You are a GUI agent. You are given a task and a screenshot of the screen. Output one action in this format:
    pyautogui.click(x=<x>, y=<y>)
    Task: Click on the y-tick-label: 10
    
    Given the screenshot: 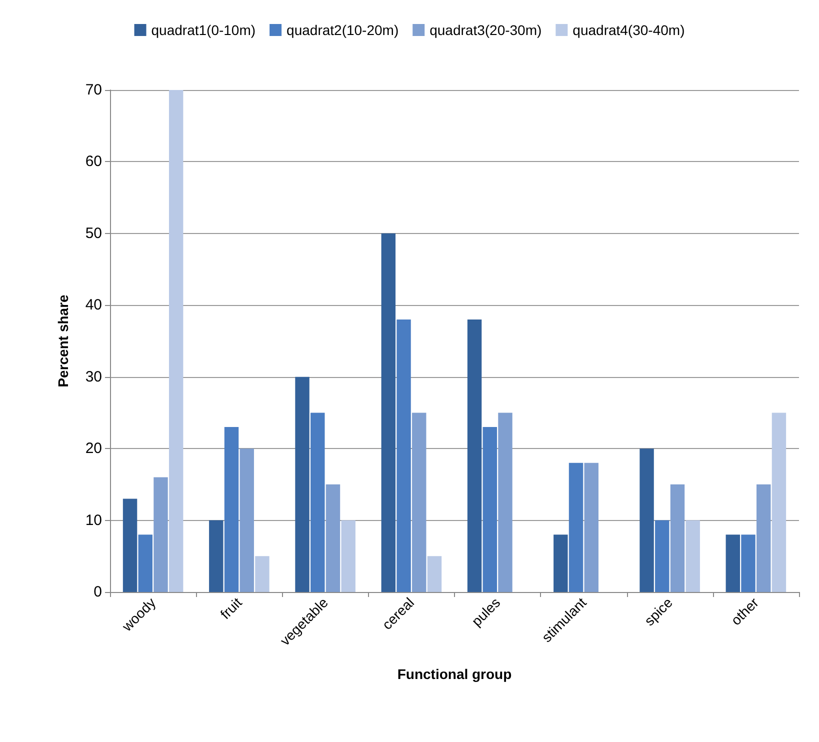 What is the action you would take?
    pyautogui.click(x=93, y=520)
    